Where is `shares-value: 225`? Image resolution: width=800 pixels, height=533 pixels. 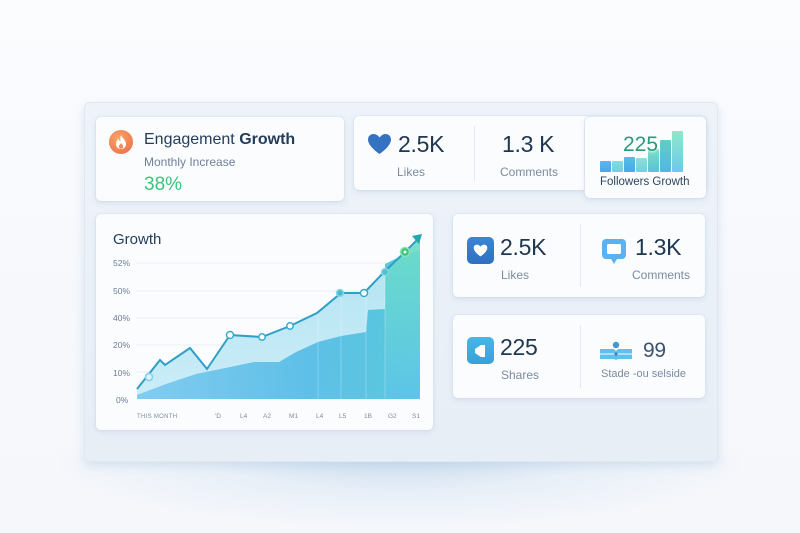
shares-value: 225 is located at coordinates (519, 347).